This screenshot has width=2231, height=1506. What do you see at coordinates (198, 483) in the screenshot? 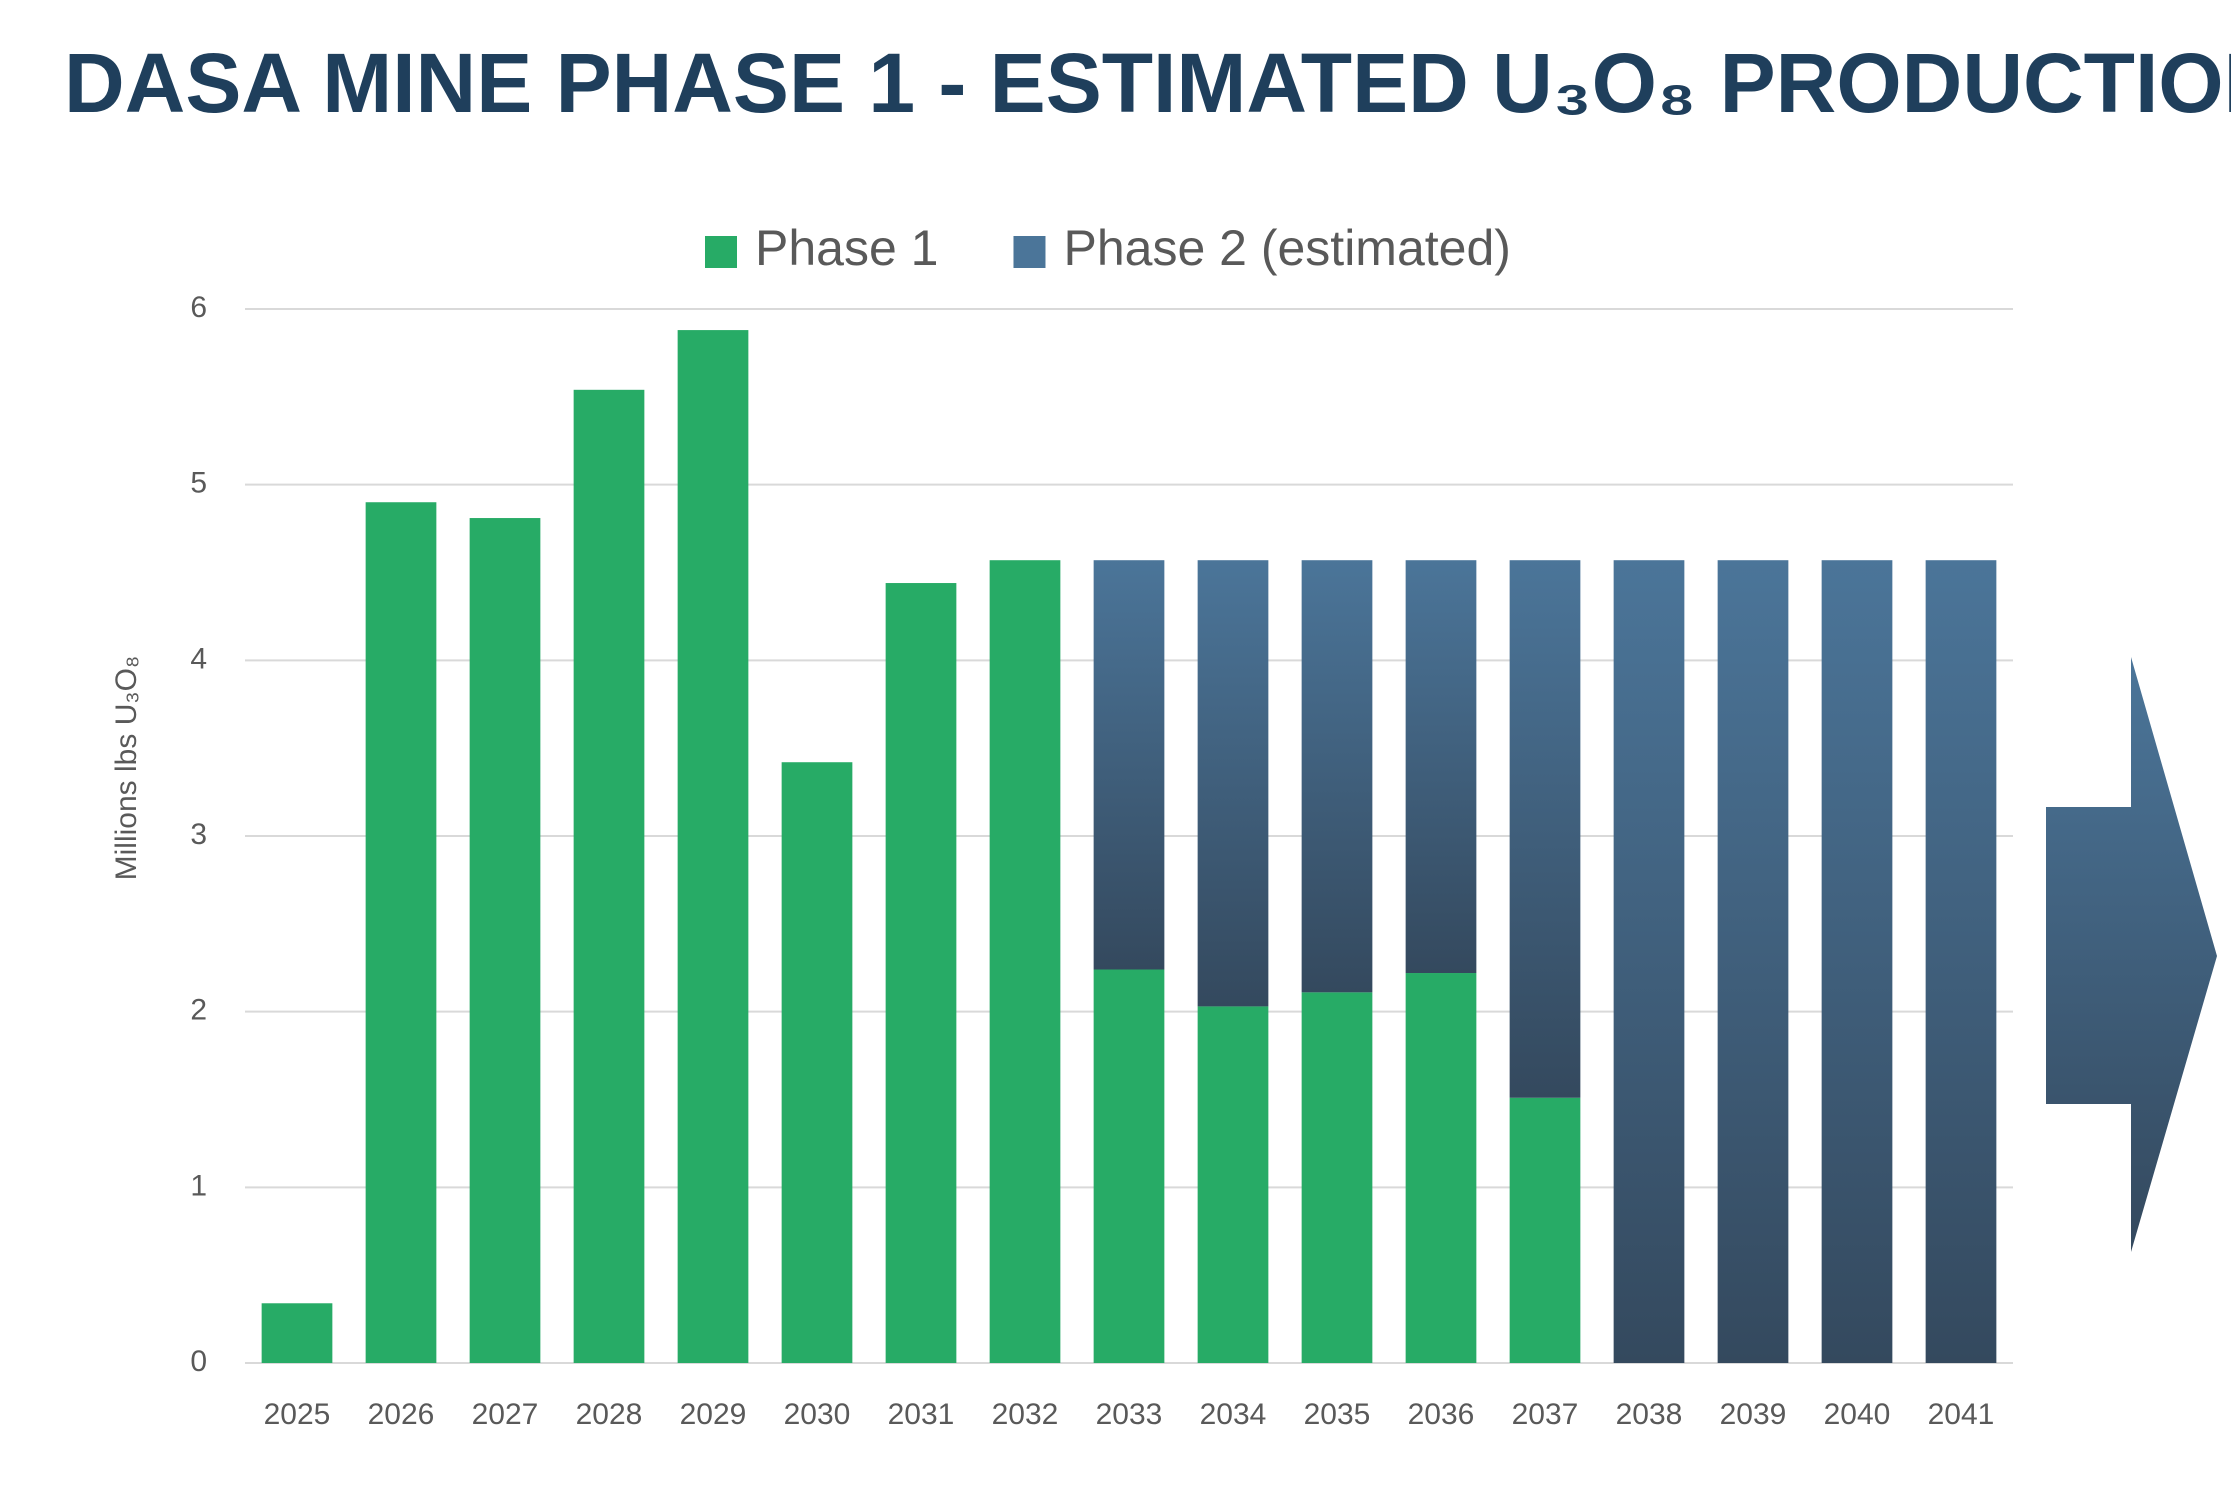
I see `y-tick-label: 5` at bounding box center [198, 483].